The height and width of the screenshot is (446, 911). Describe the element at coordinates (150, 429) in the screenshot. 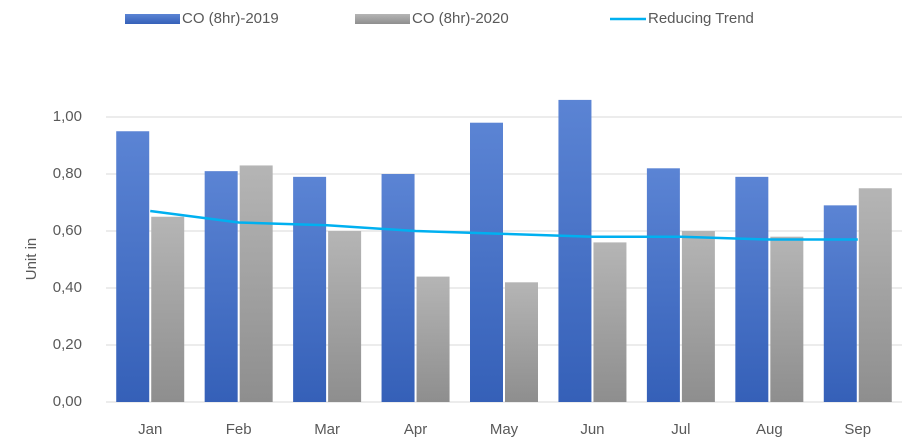

I see `x-tick-label: Jan` at that location.